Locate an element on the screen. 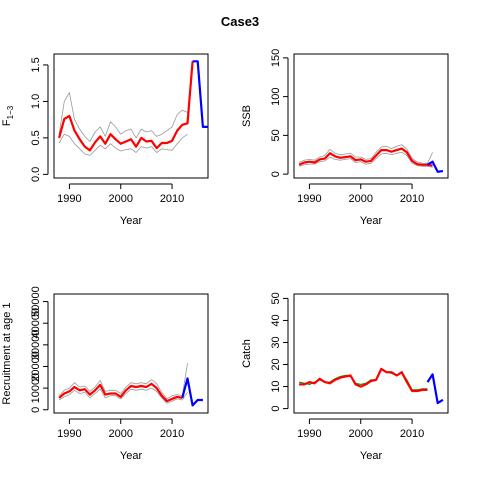 The height and width of the screenshot is (480, 480). y-tick-label: 20000 is located at coordinates (36, 366).